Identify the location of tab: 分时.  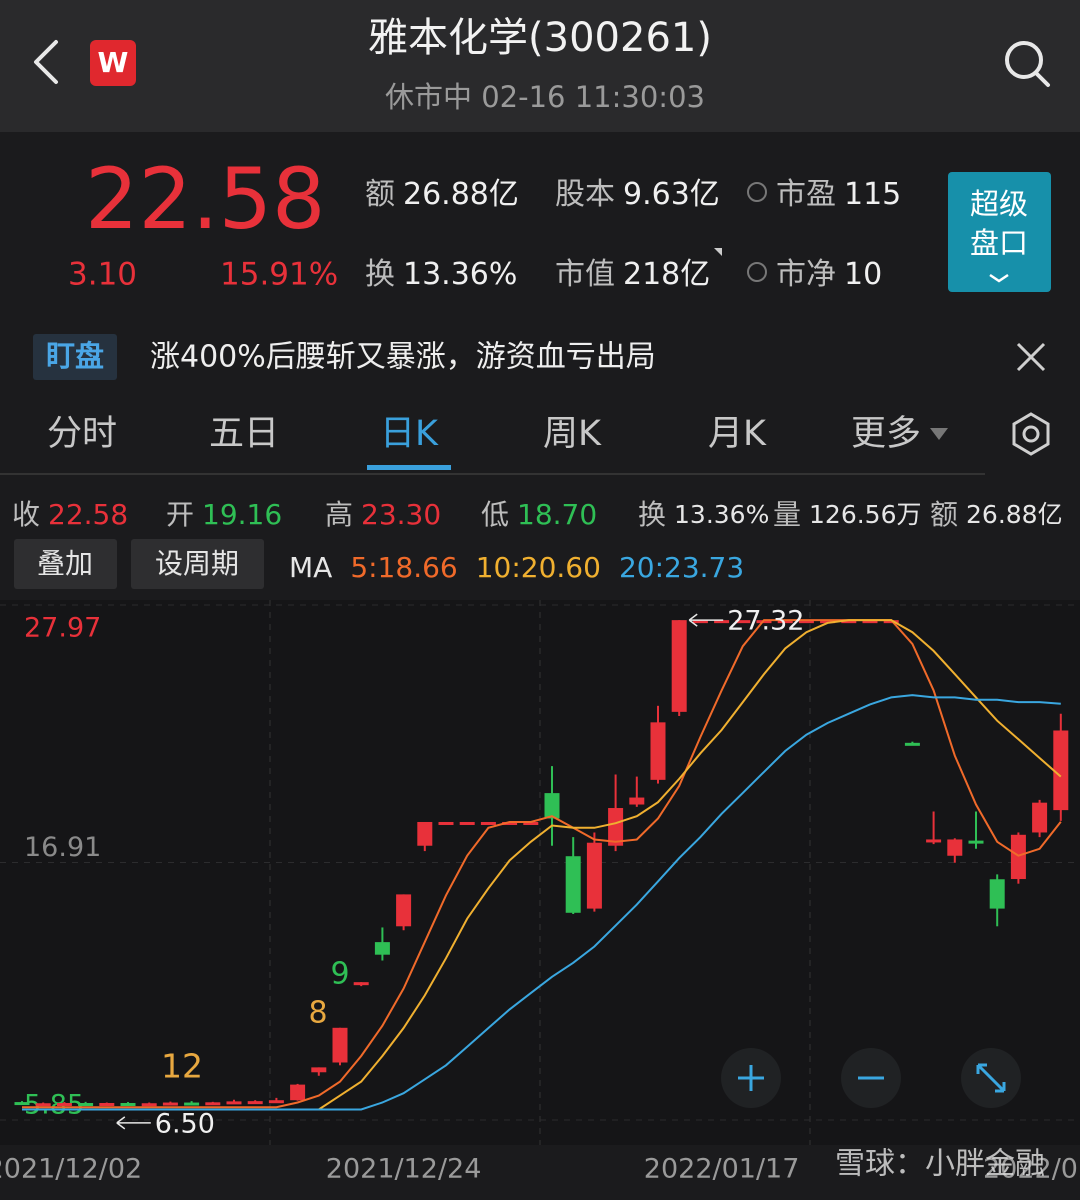
(82, 434).